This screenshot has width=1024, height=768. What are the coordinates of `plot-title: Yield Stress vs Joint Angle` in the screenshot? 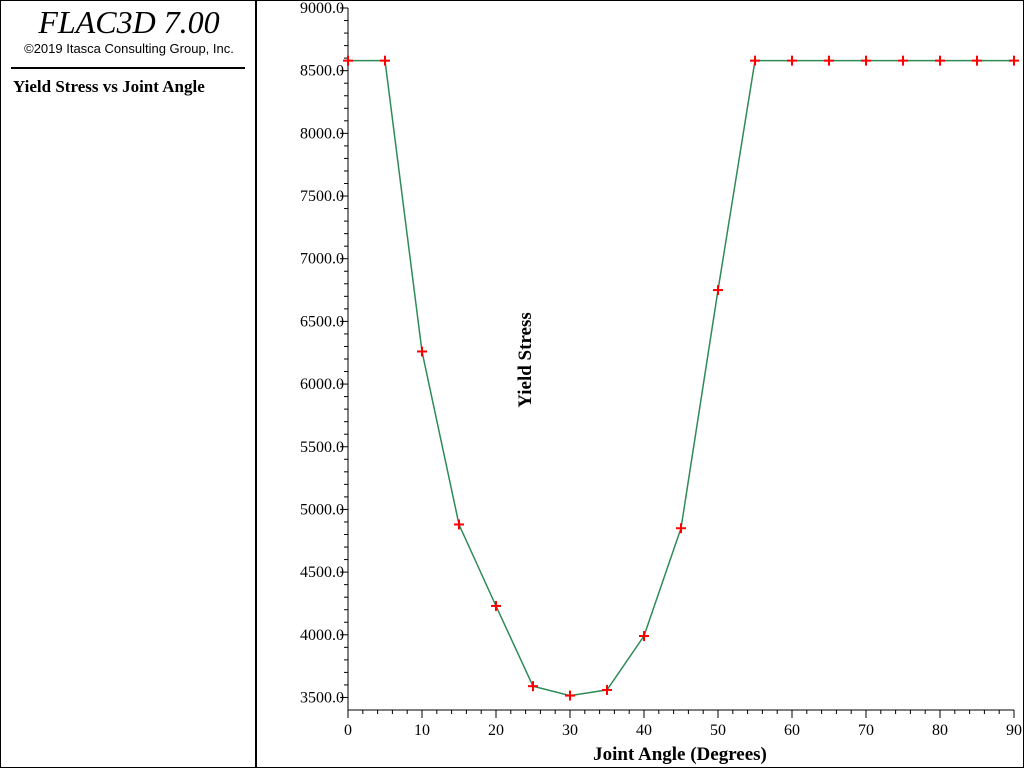 It's located at (109, 86).